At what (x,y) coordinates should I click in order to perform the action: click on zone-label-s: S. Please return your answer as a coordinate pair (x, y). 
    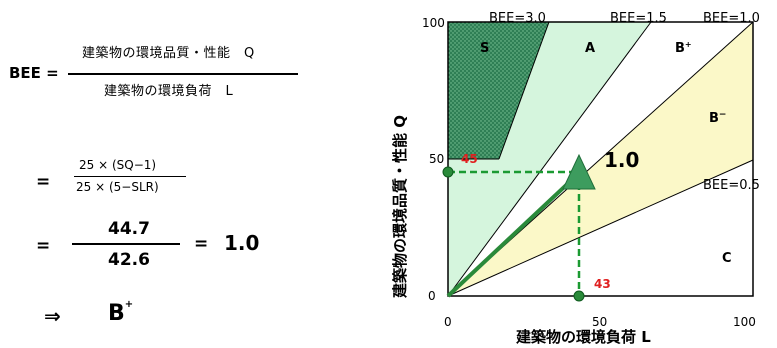
    Looking at the image, I should click on (484, 48).